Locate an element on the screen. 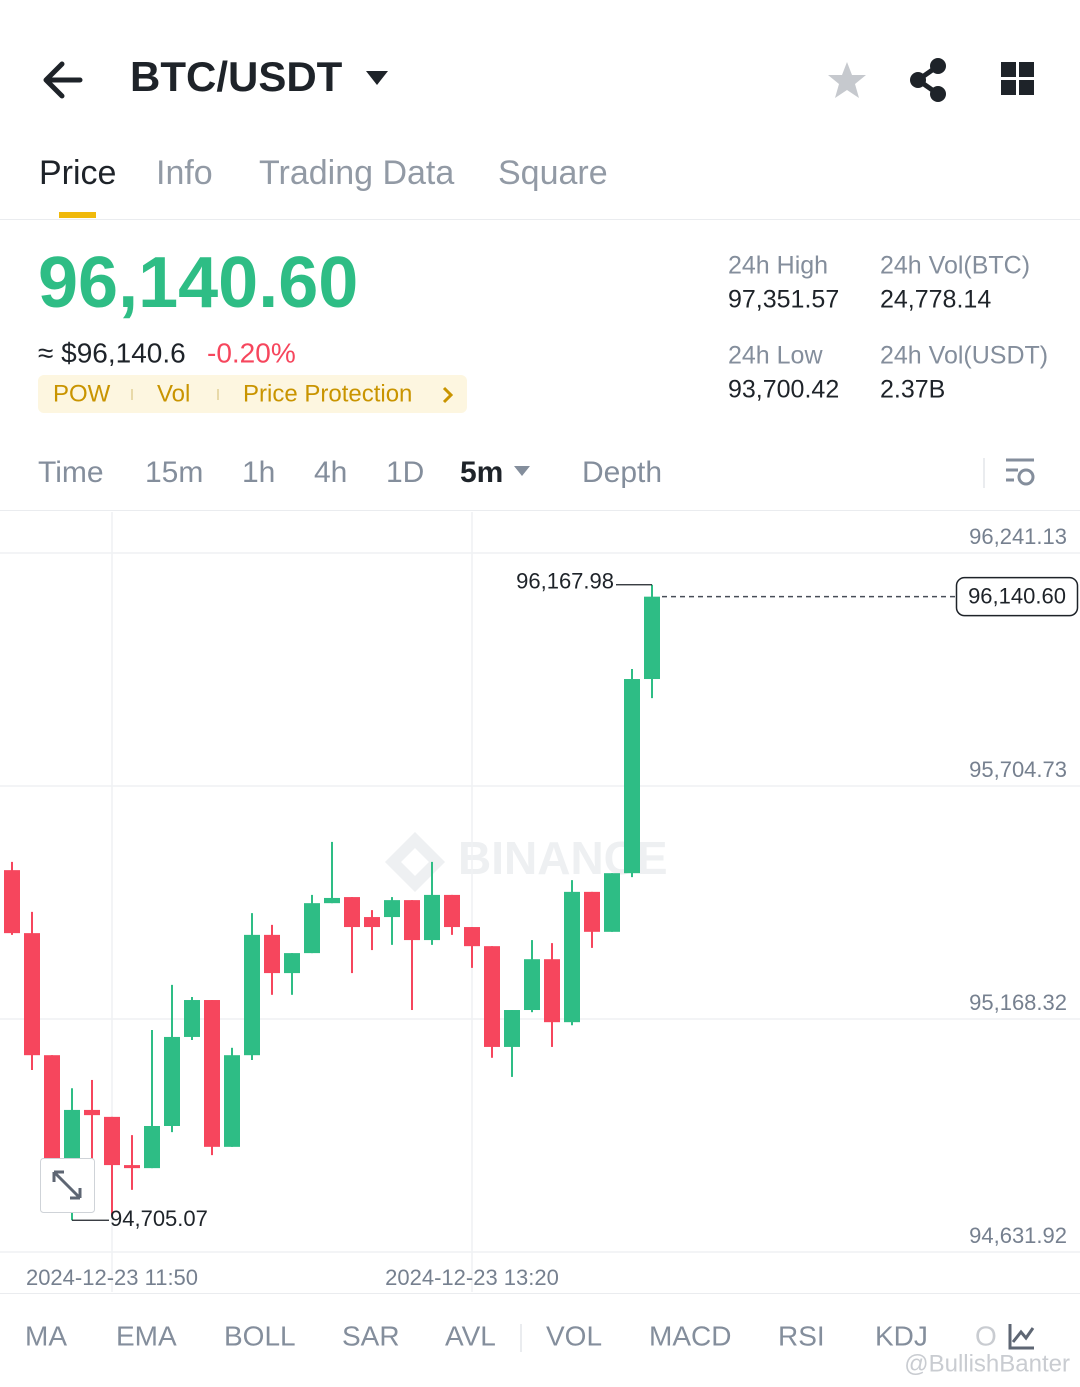 The height and width of the screenshot is (1387, 1080). stat-label: 24h Vol(USDT) is located at coordinates (964, 356).